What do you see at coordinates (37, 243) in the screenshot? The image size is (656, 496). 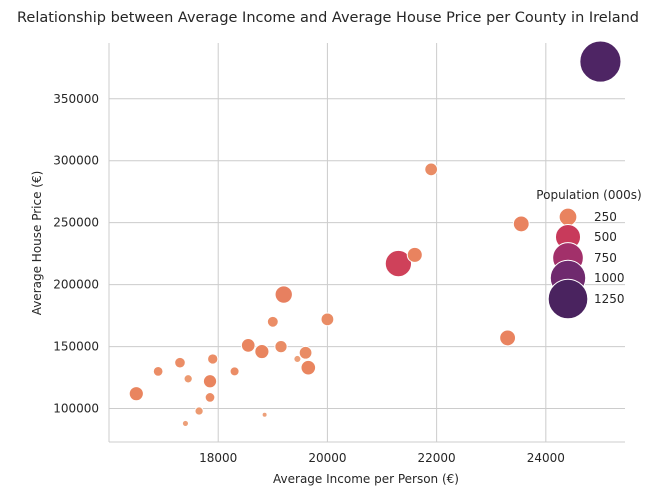 I see `y-axis-label: Average House Price (€)` at bounding box center [37, 243].